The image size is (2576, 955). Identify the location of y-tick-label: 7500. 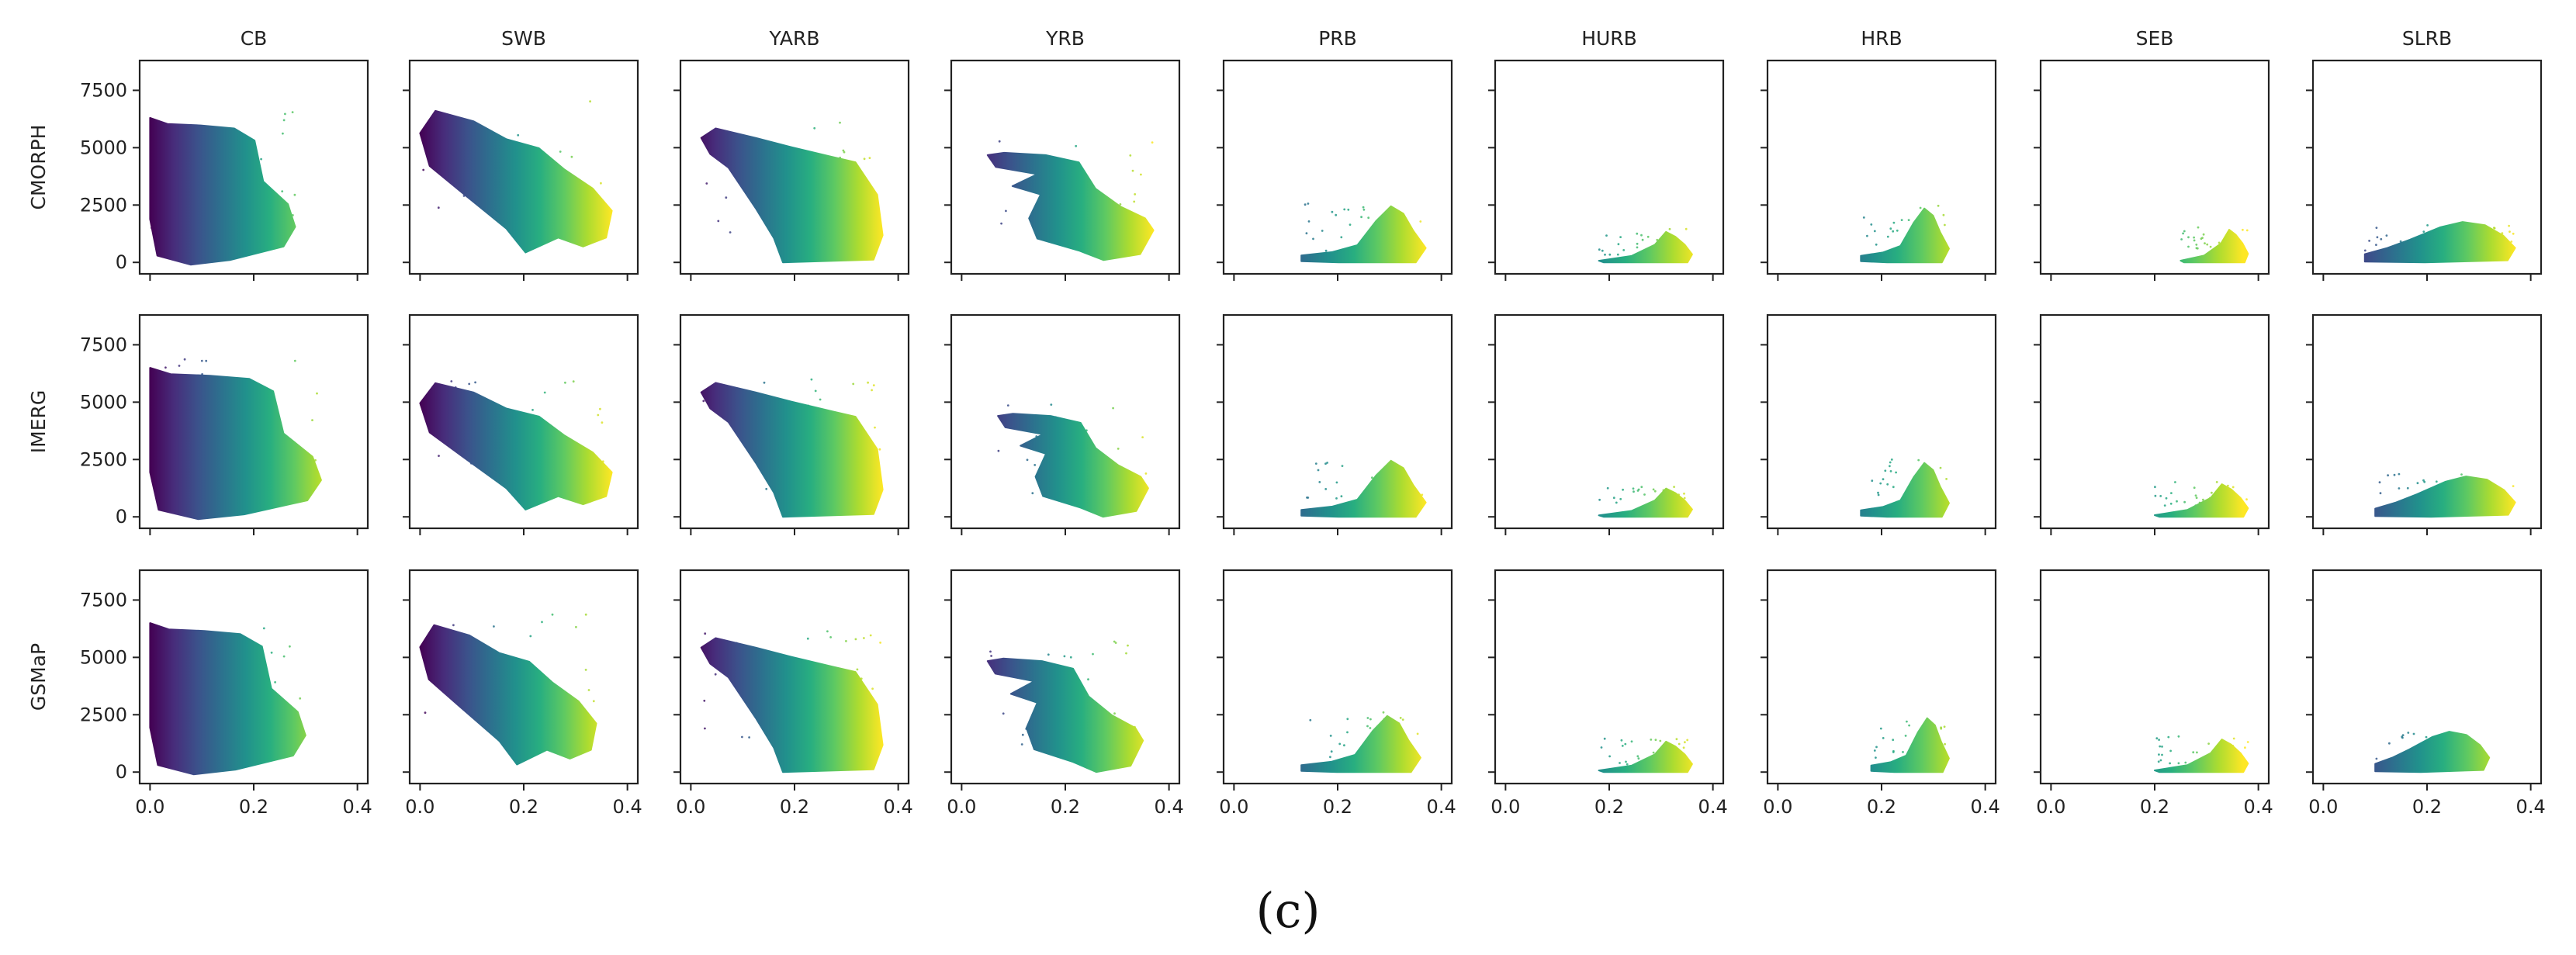
(103, 600).